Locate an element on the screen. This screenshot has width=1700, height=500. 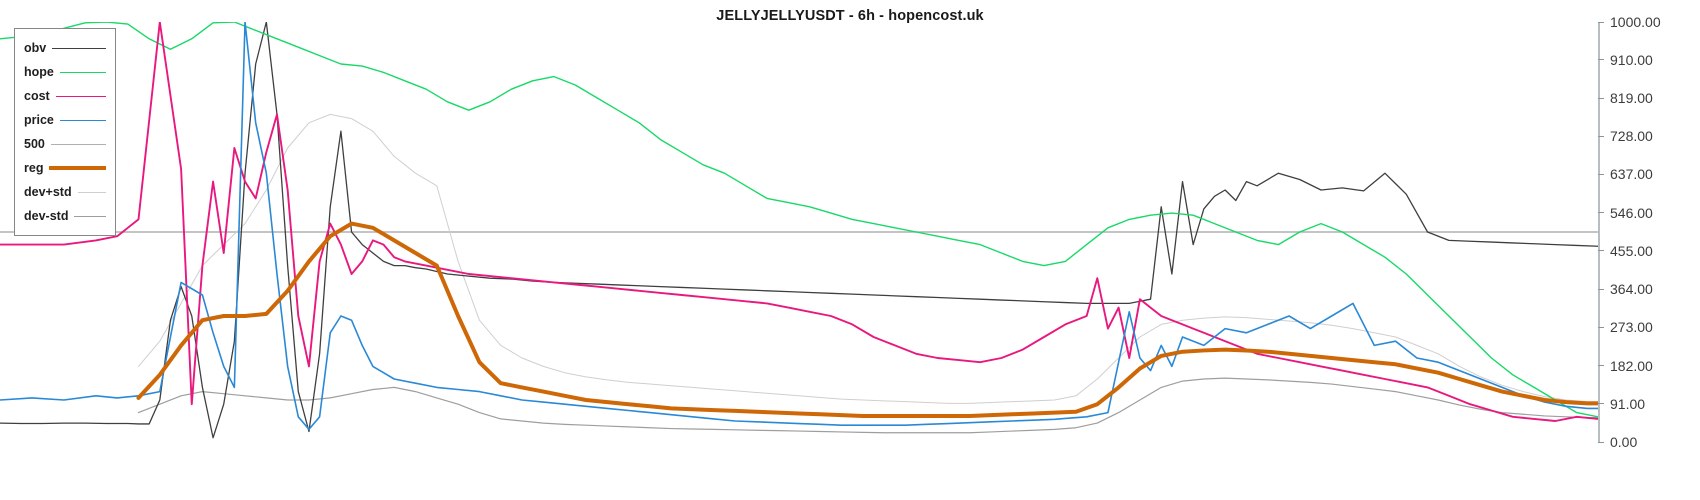
y-axis-tick: 728.00 is located at coordinates (1625, 136).